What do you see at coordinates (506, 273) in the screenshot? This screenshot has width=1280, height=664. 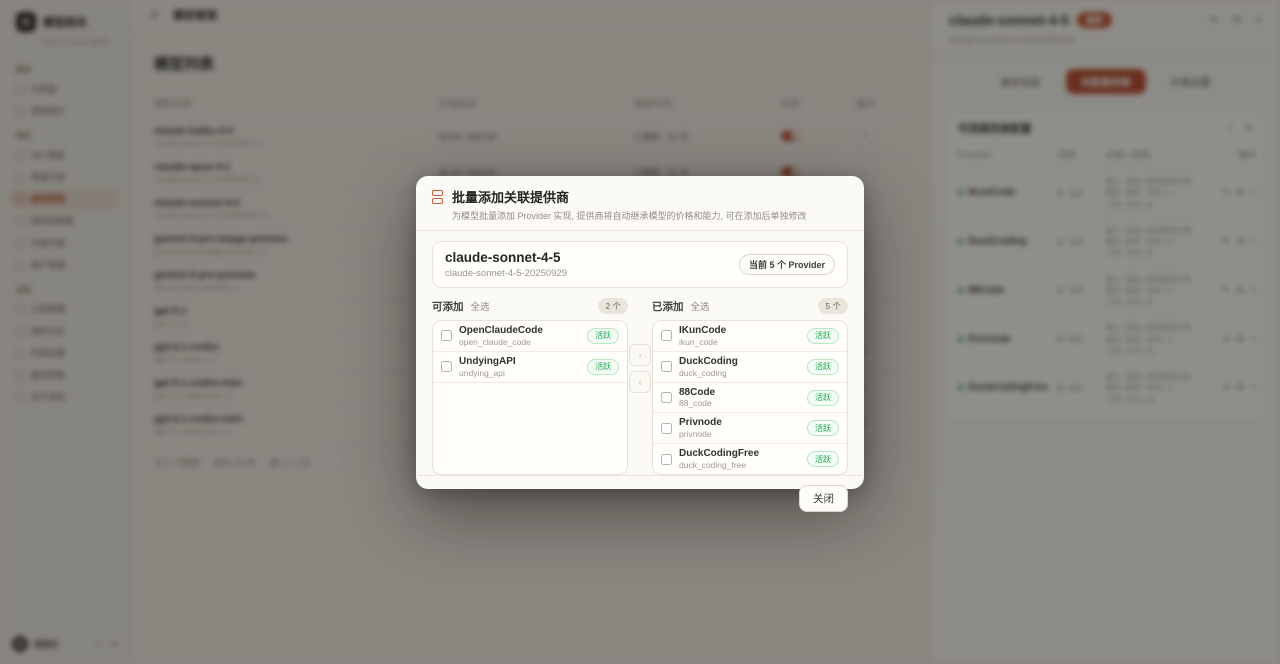 I see `target-model-id: claude-sonnet-4-5-20250929` at bounding box center [506, 273].